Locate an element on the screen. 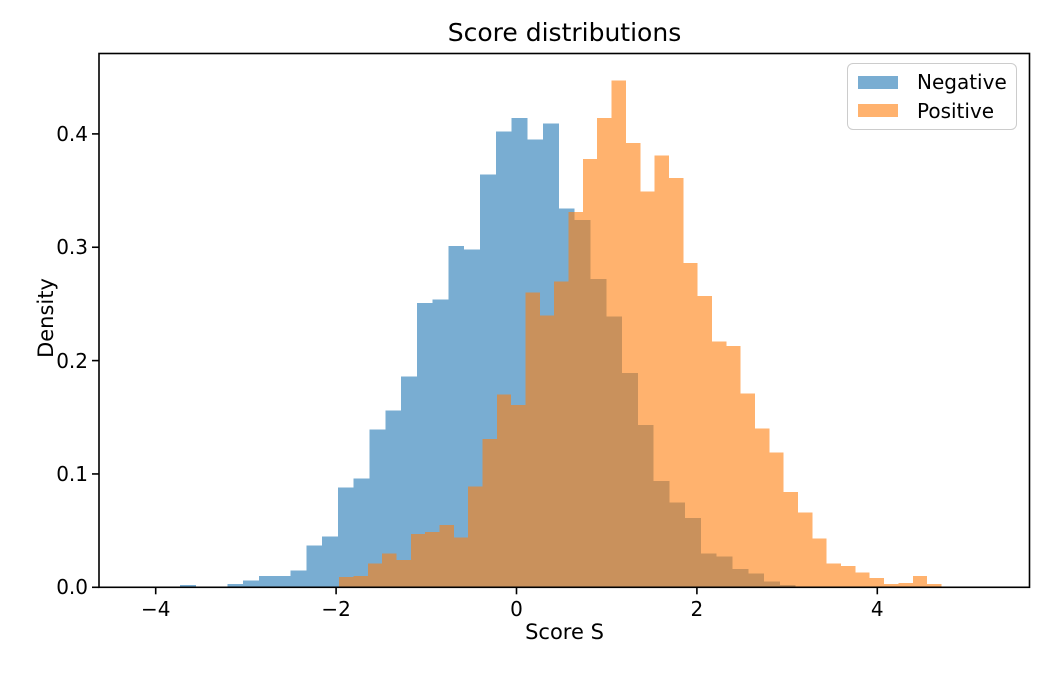 Image resolution: width=1050 pixels, height=675 pixels. legend-item-negative: Negative is located at coordinates (932, 82).